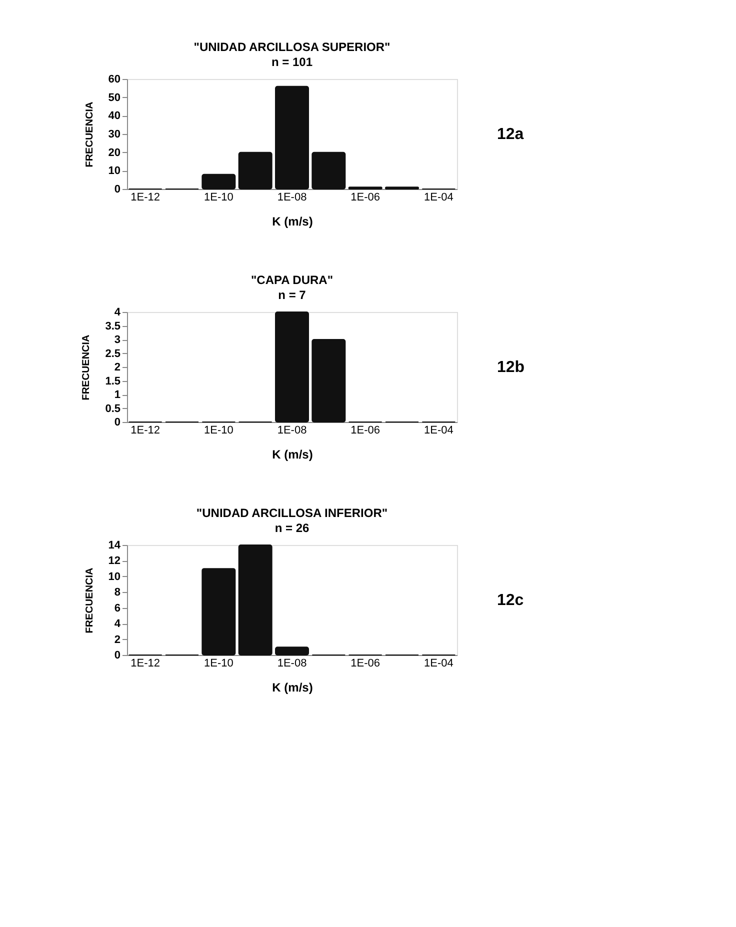  I want to click on chart-subtitle: n = 101, so click(292, 62).